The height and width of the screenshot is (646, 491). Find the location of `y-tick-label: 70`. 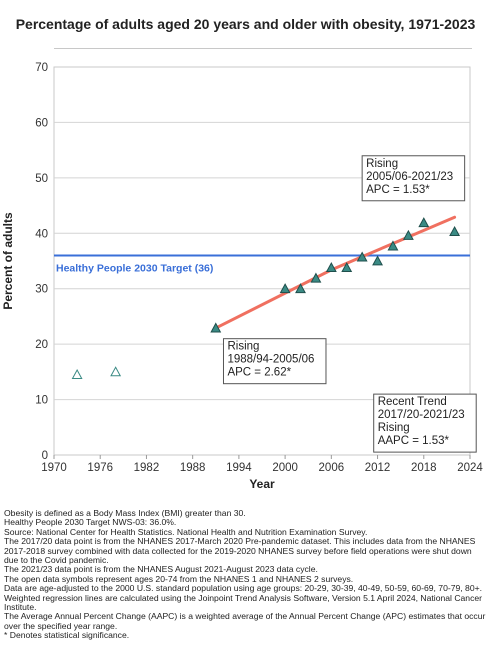

y-tick-label: 70 is located at coordinates (41, 68).